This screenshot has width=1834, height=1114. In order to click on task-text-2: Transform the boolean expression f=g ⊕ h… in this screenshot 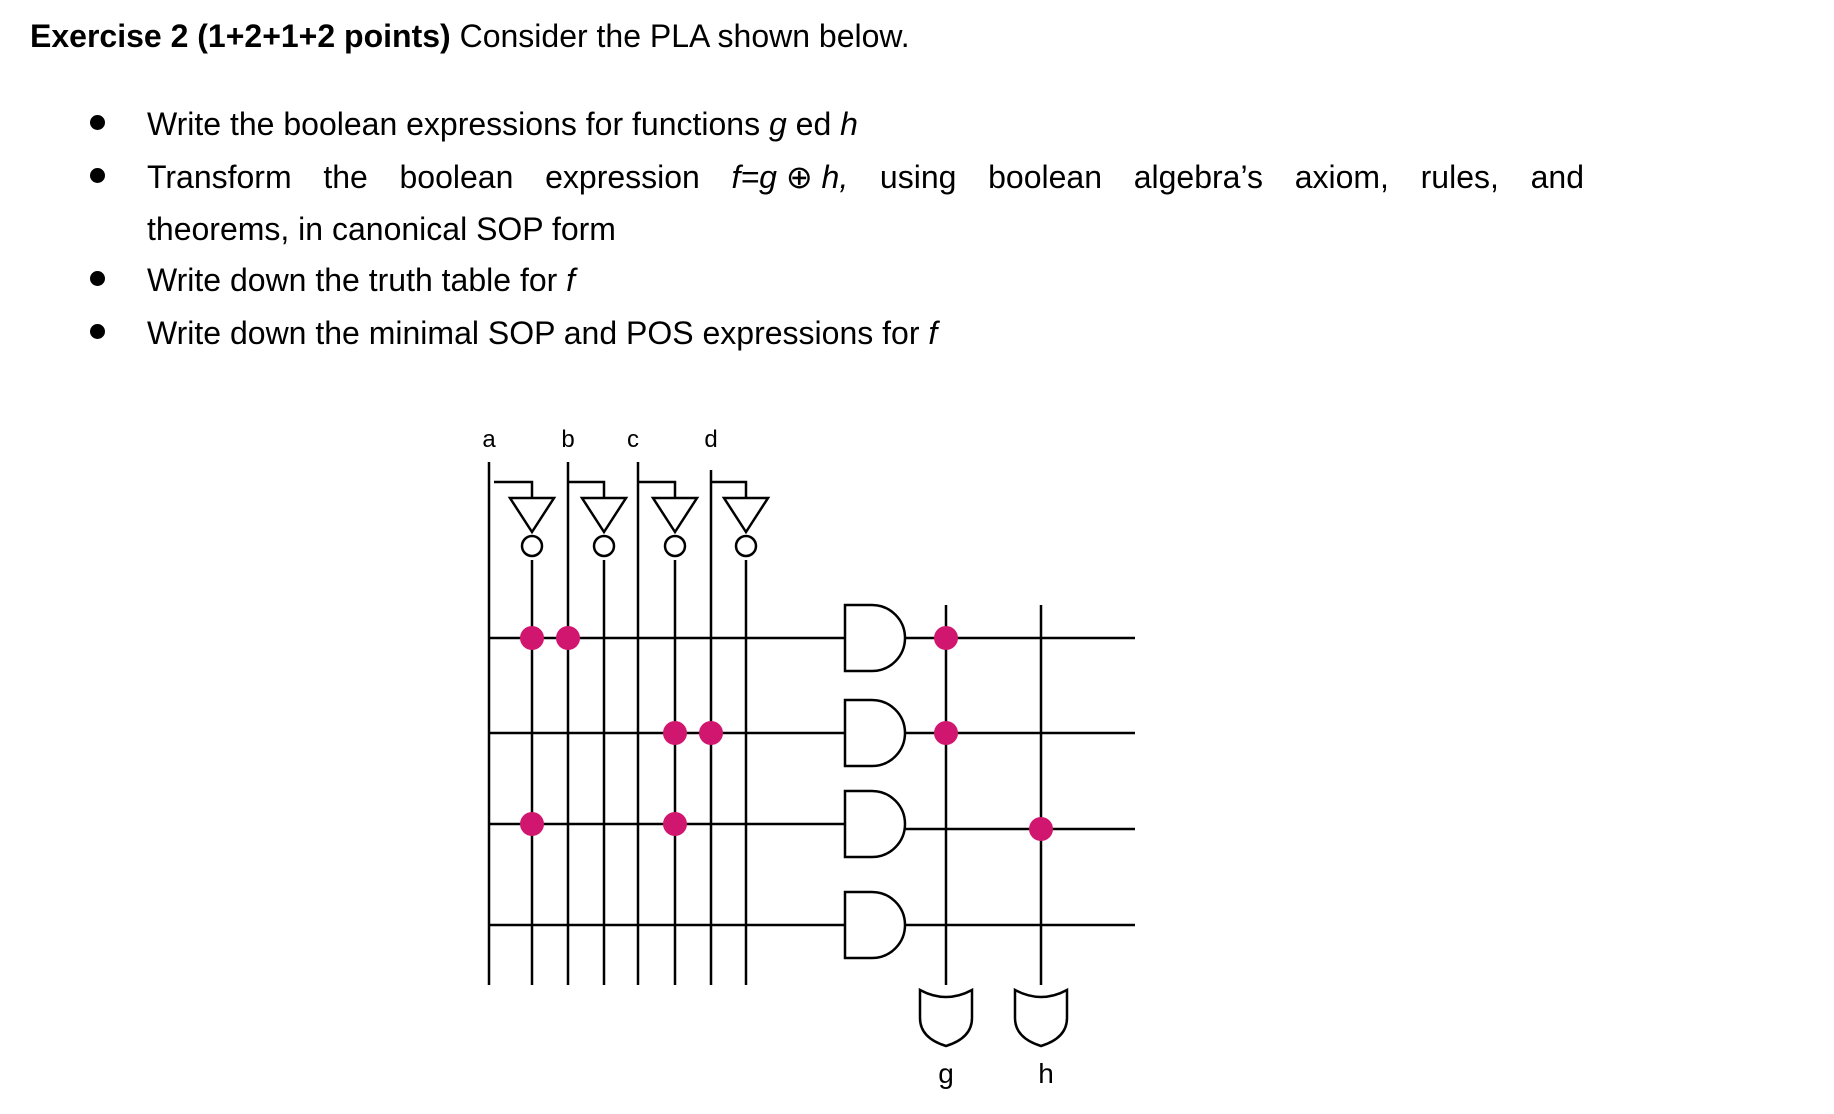, I will do `click(865, 203)`.